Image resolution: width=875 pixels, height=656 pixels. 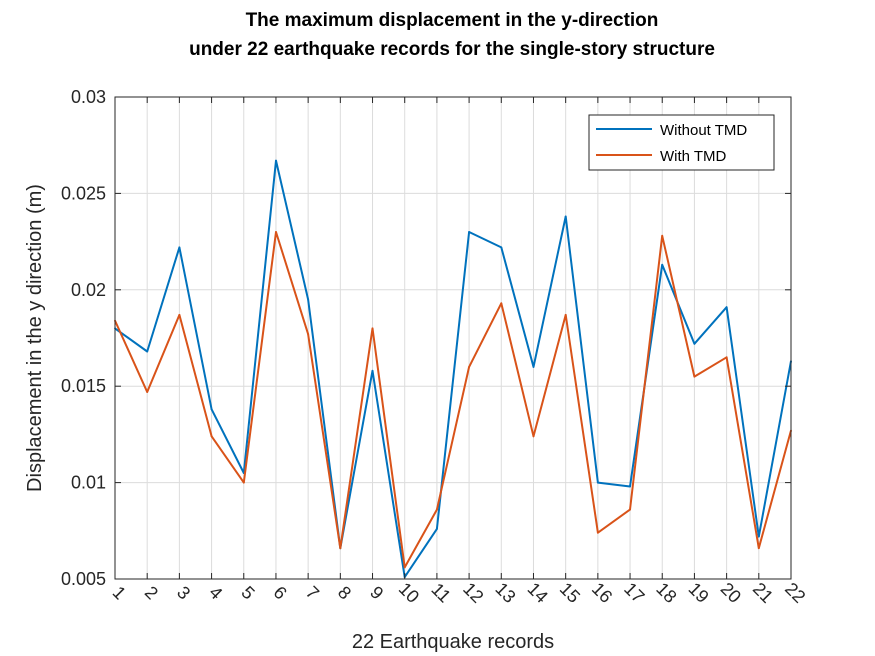 What do you see at coordinates (703, 130) in the screenshot?
I see `legend-label-without-tmd: Without TMD` at bounding box center [703, 130].